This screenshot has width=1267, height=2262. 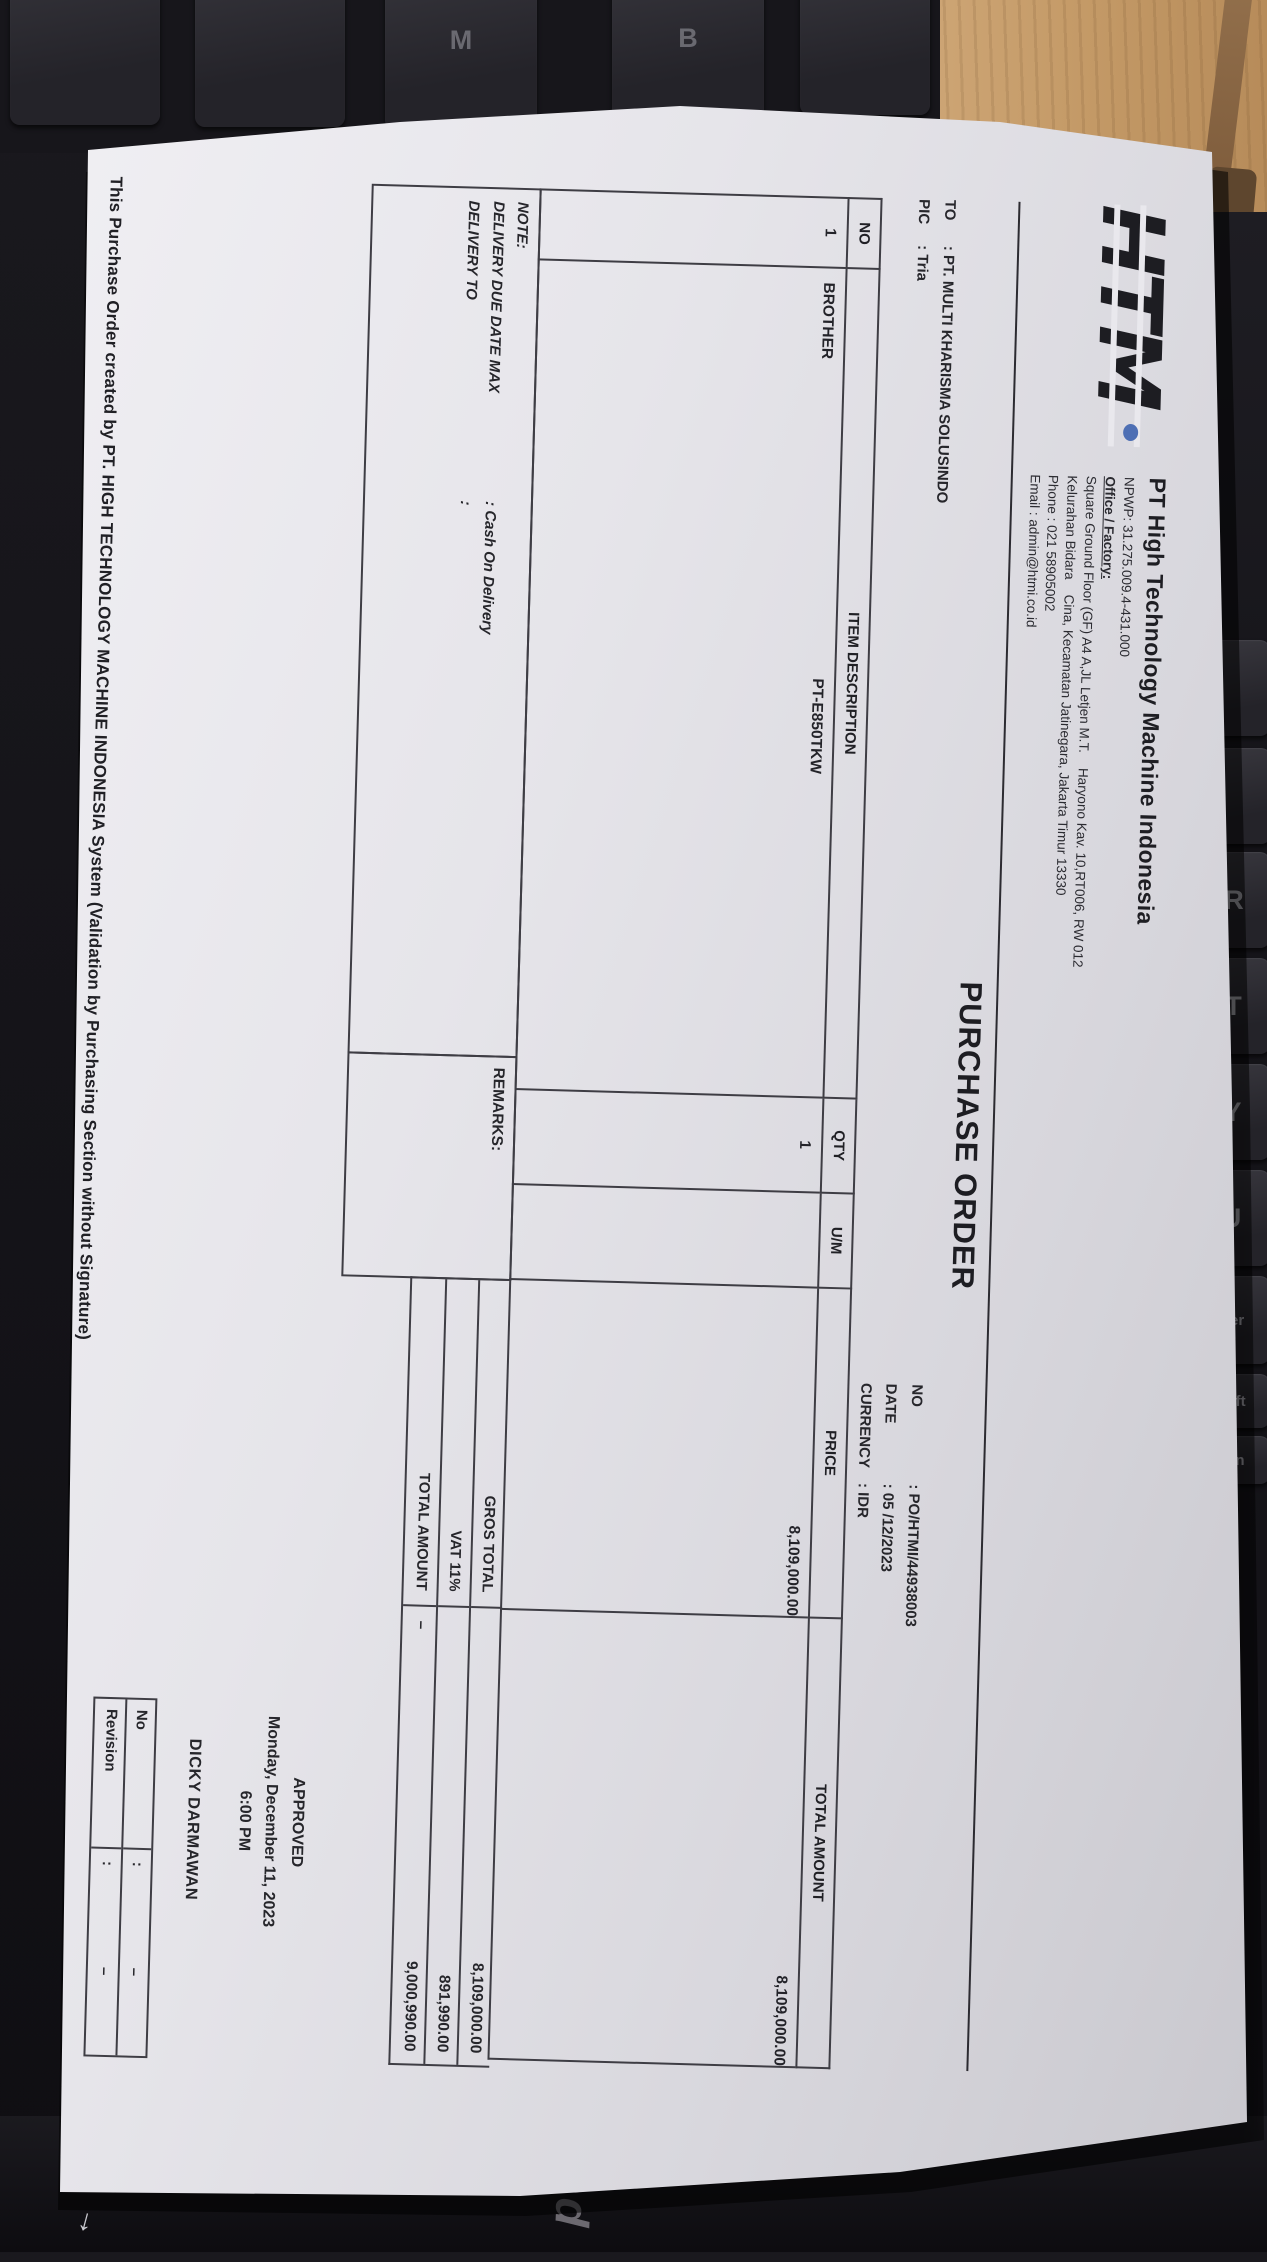 I want to click on date-label: DATE, so click(x=890, y=1403).